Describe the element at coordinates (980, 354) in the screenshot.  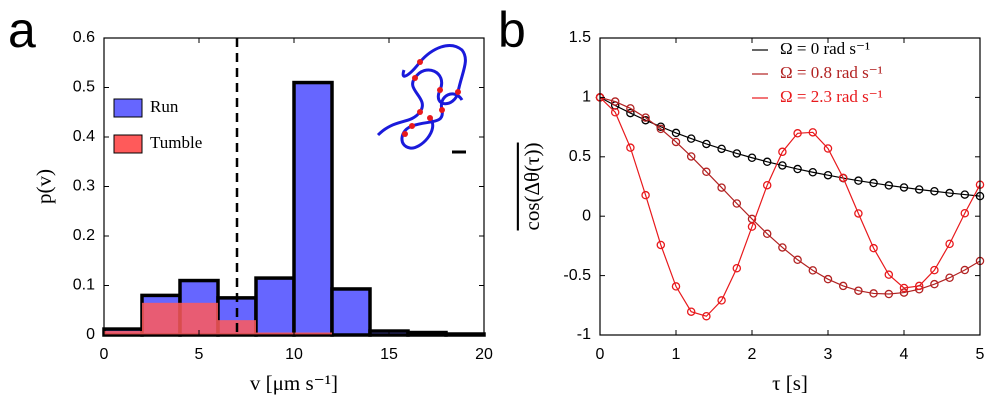
I see `x-tick-label: 5` at that location.